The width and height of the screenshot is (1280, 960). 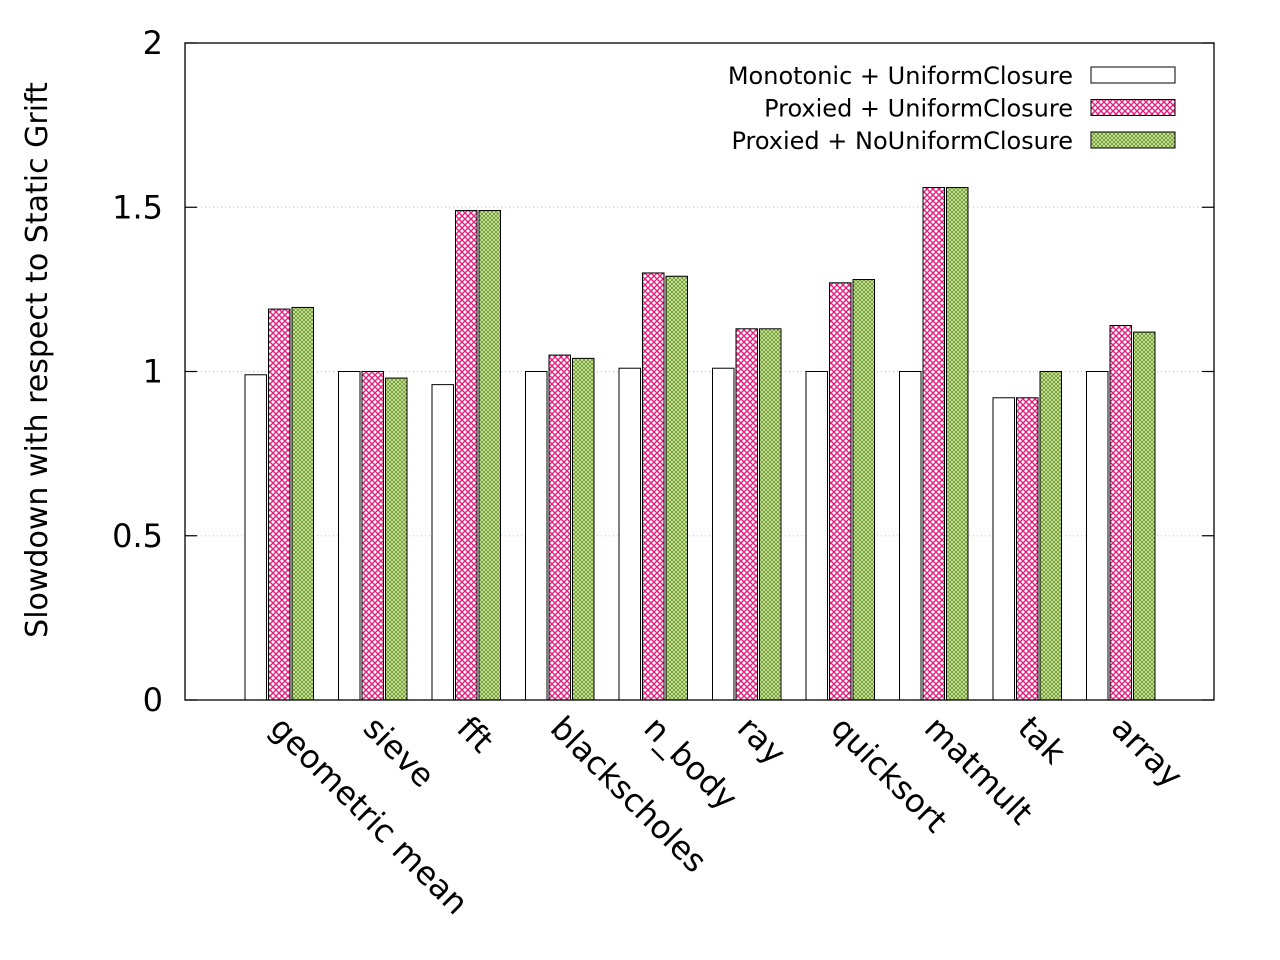 I want to click on x-tick-label: ray, so click(x=761, y=740).